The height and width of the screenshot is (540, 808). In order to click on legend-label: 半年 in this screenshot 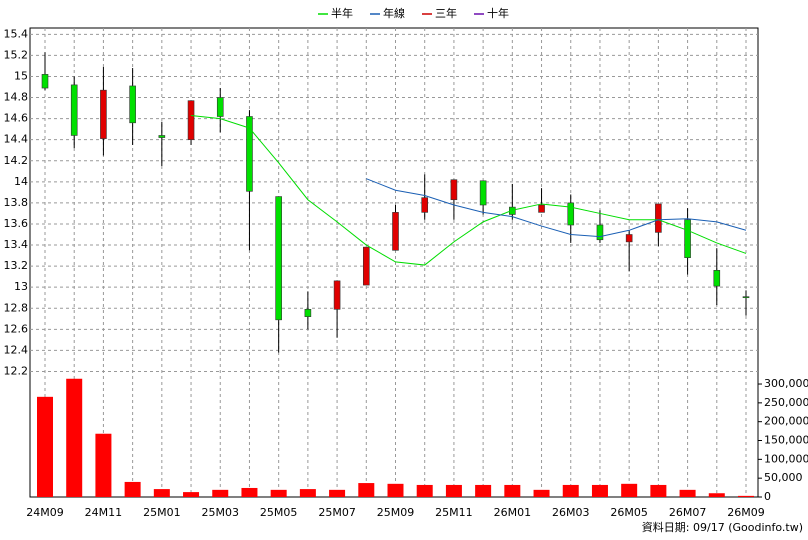, I will do `click(342, 13)`.